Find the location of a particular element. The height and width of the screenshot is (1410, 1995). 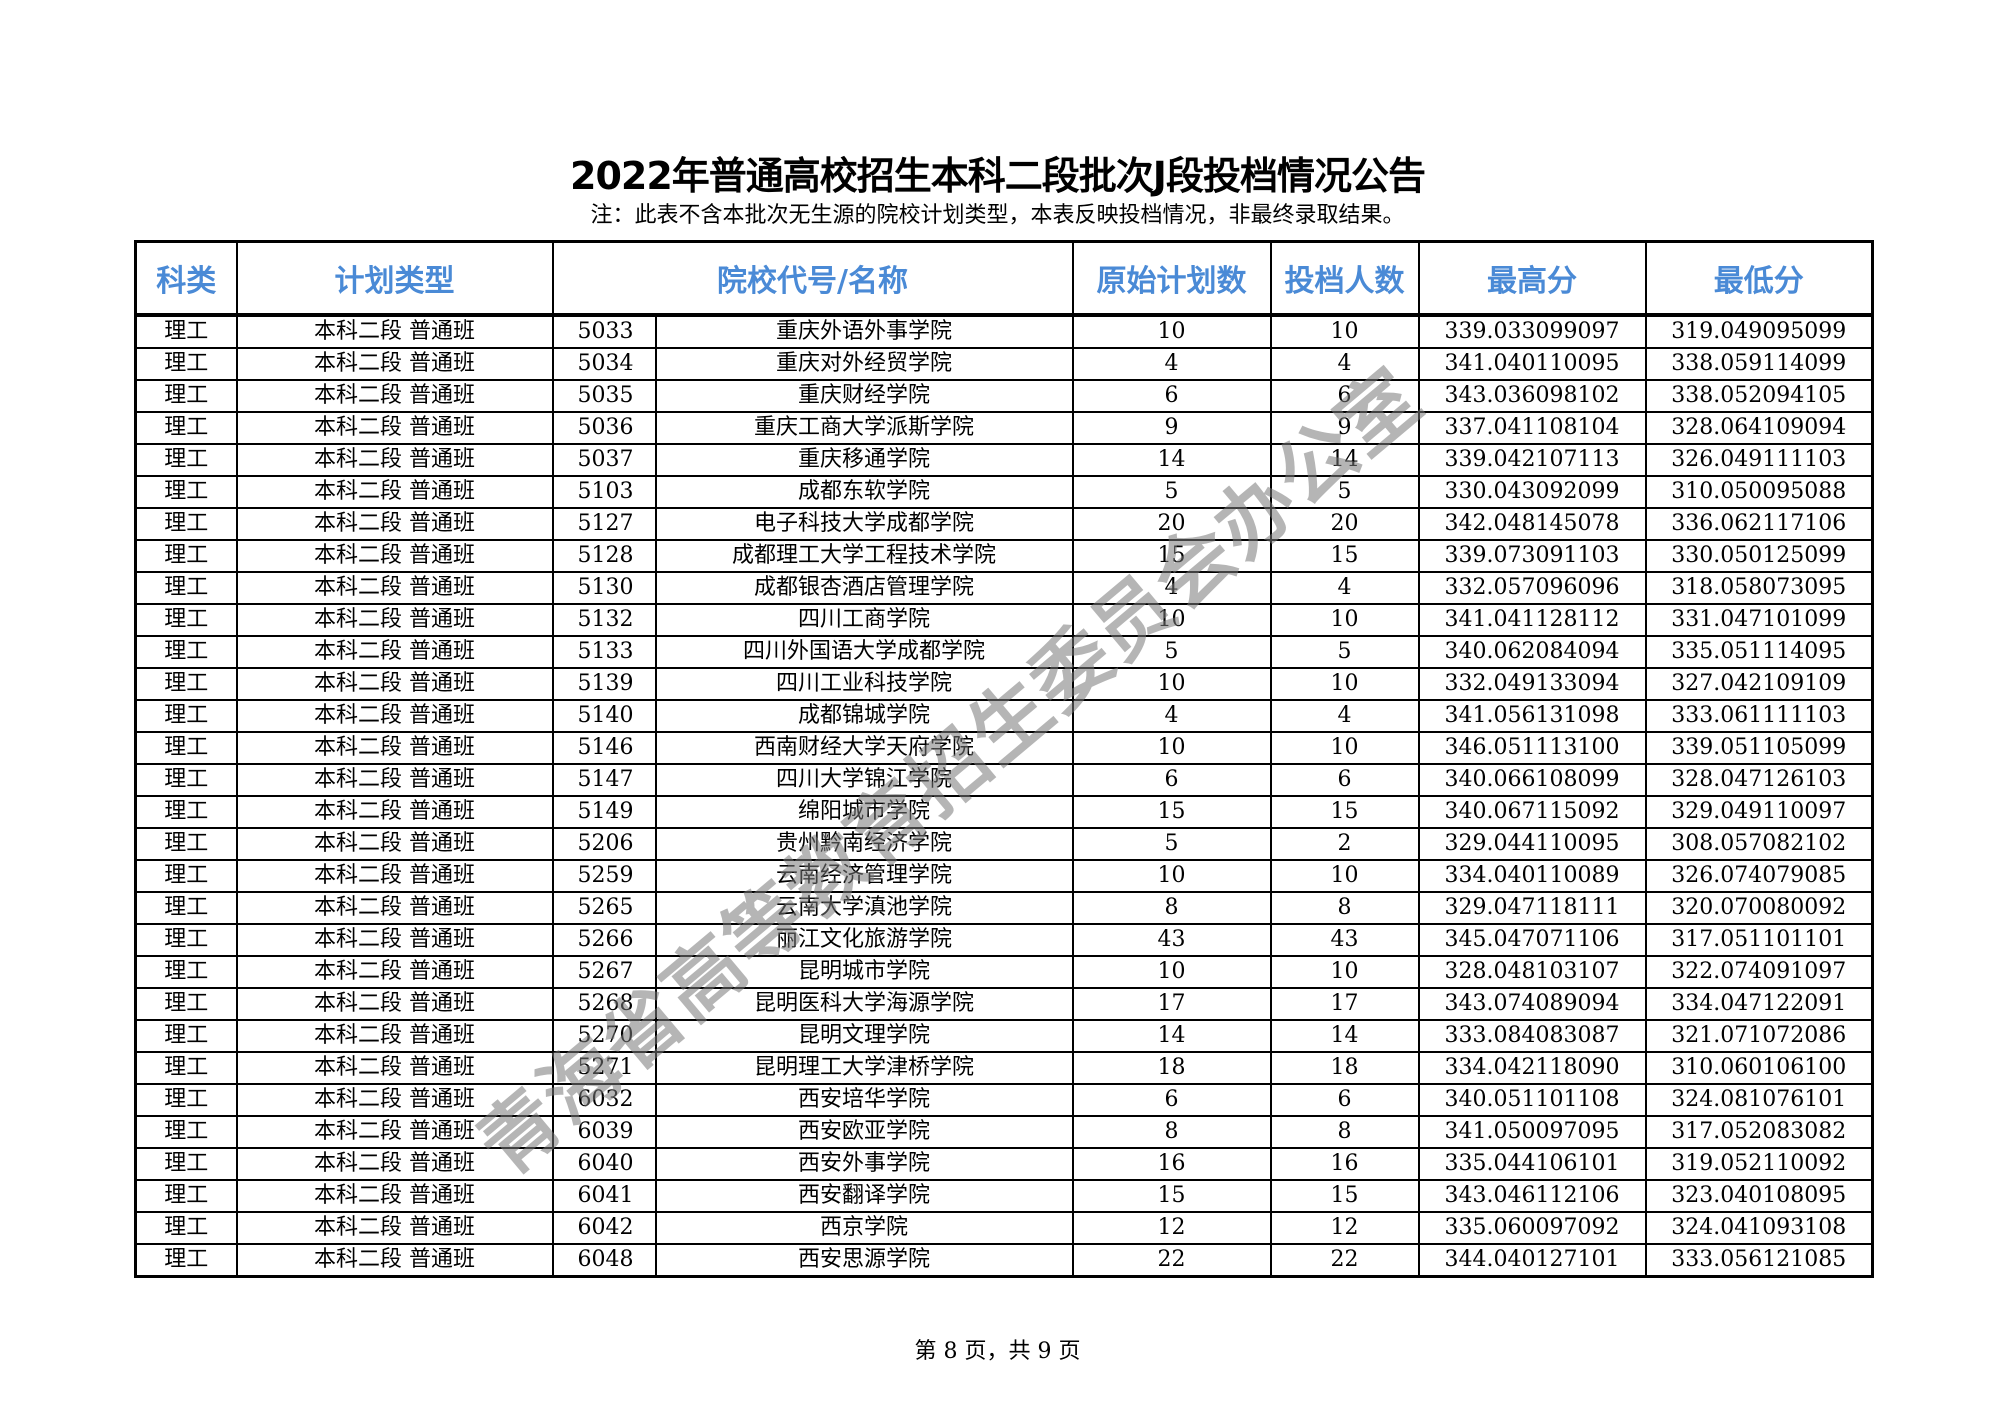

cell-min-score: 331.047101099 is located at coordinates (1759, 620).